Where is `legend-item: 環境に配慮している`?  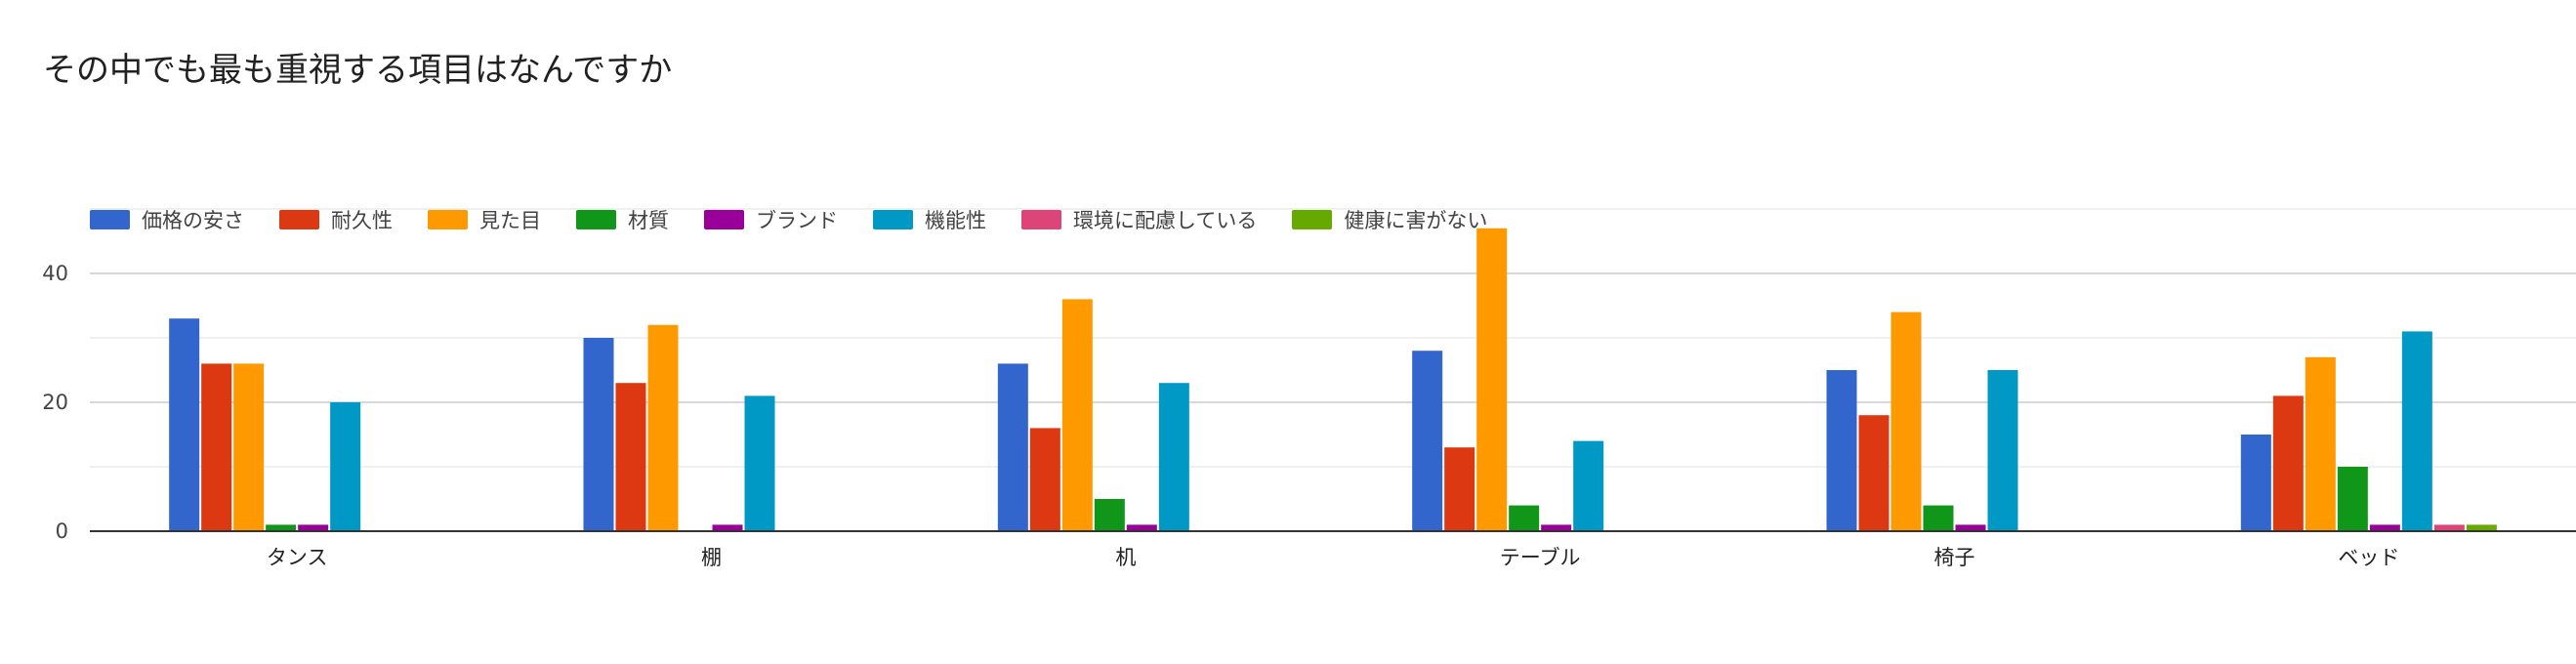
legend-item: 環境に配慮している is located at coordinates (1139, 219).